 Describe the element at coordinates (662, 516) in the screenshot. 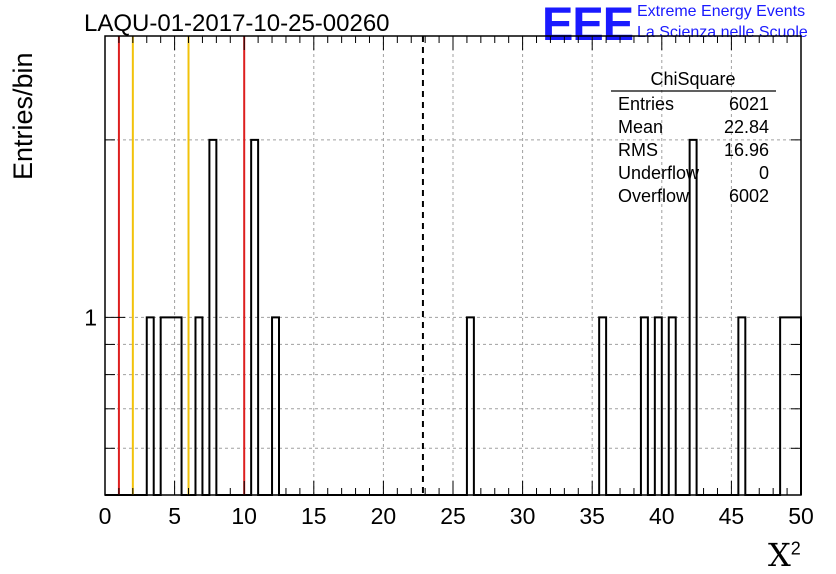

I see `x-tick-label: 40` at that location.